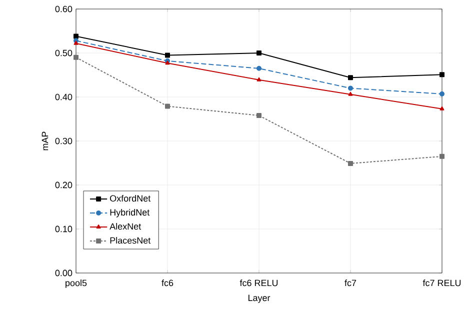 This screenshot has width=474, height=333. What do you see at coordinates (76, 284) in the screenshot?
I see `x-tick-label: pool5` at bounding box center [76, 284].